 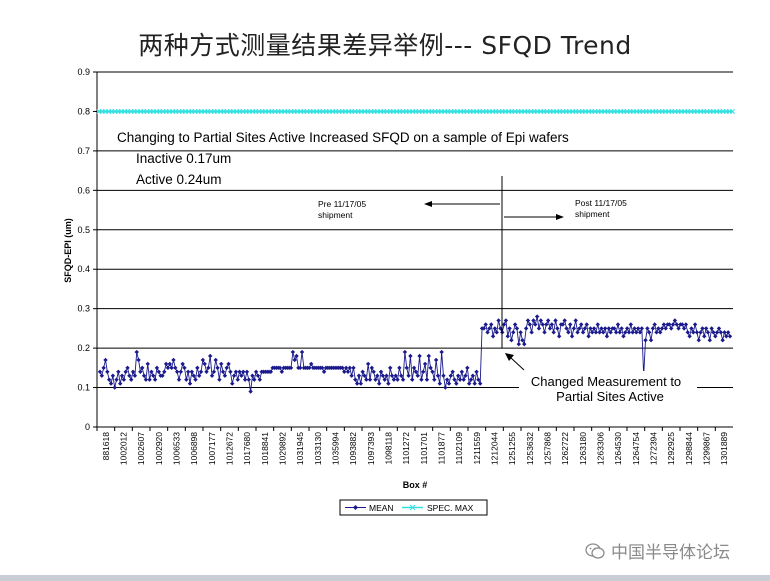 What do you see at coordinates (517, 363) in the screenshot?
I see `changed-arrow-line` at bounding box center [517, 363].